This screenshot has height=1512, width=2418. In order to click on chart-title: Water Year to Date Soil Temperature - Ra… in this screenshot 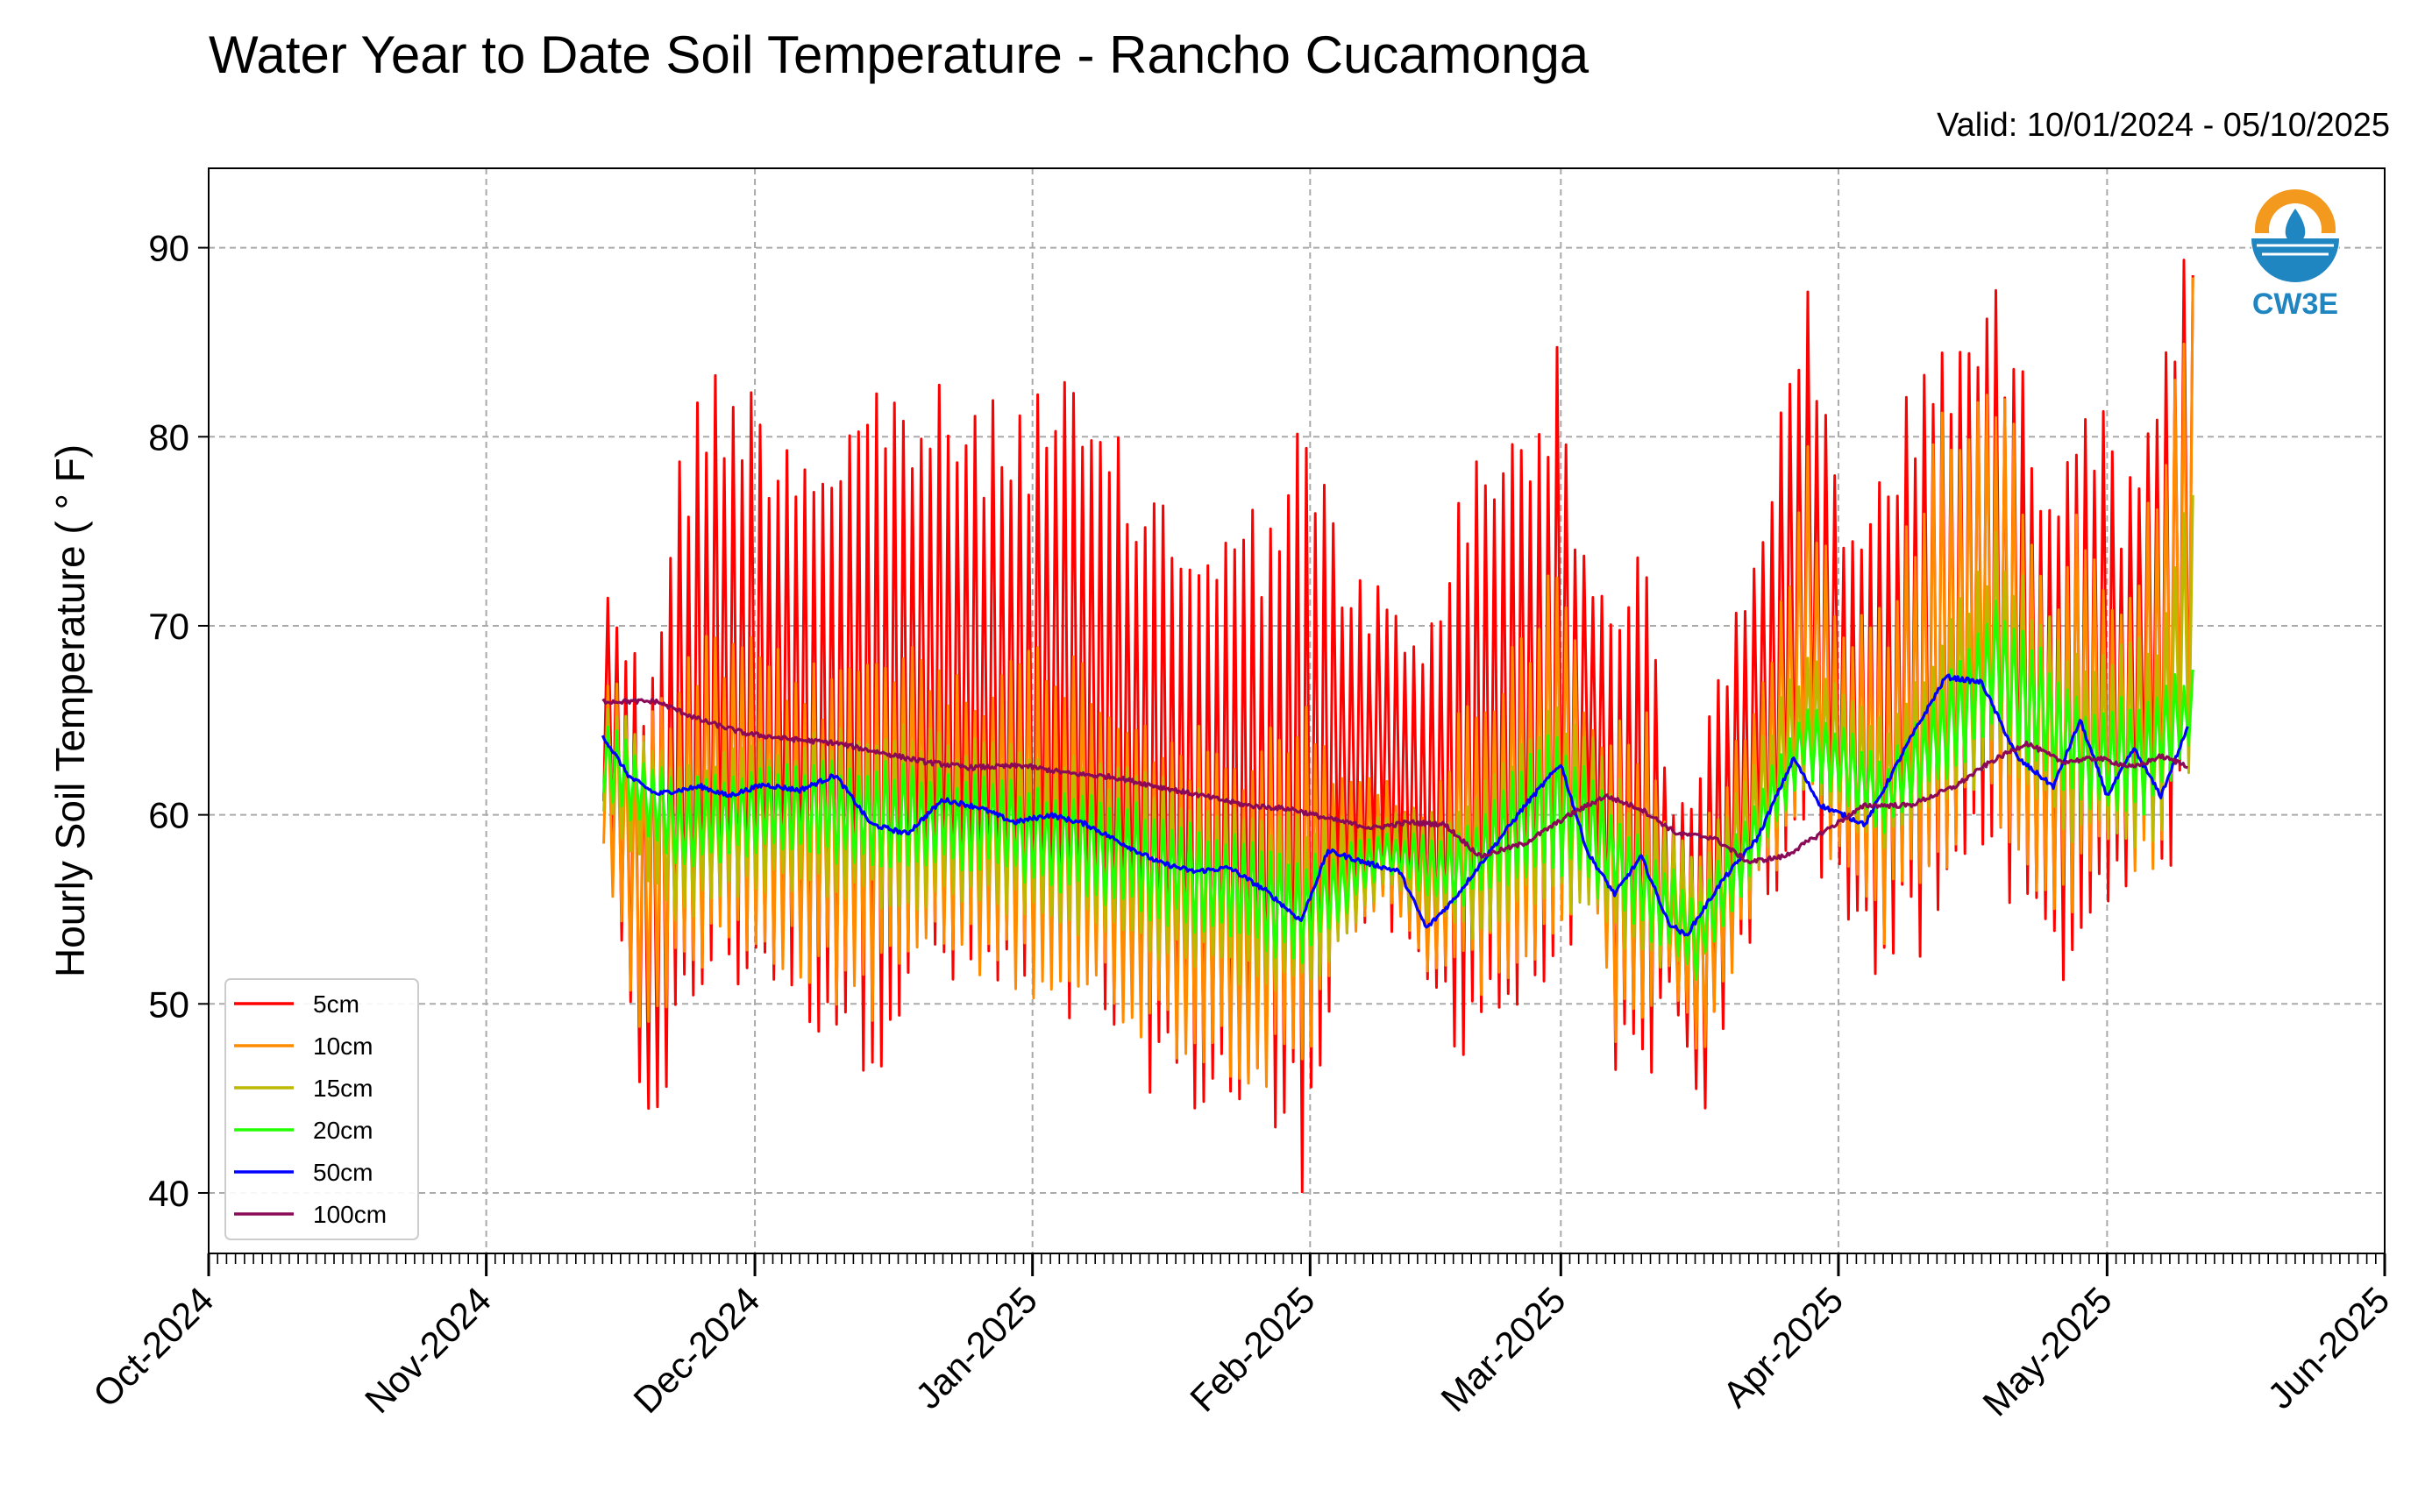, I will do `click(899, 54)`.